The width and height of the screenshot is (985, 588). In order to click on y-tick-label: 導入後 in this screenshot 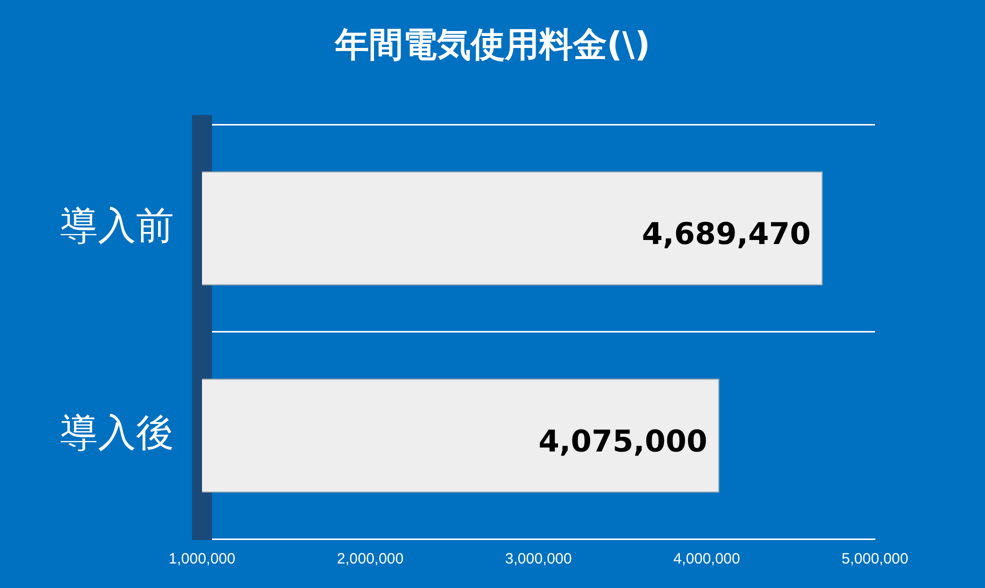, I will do `click(117, 432)`.